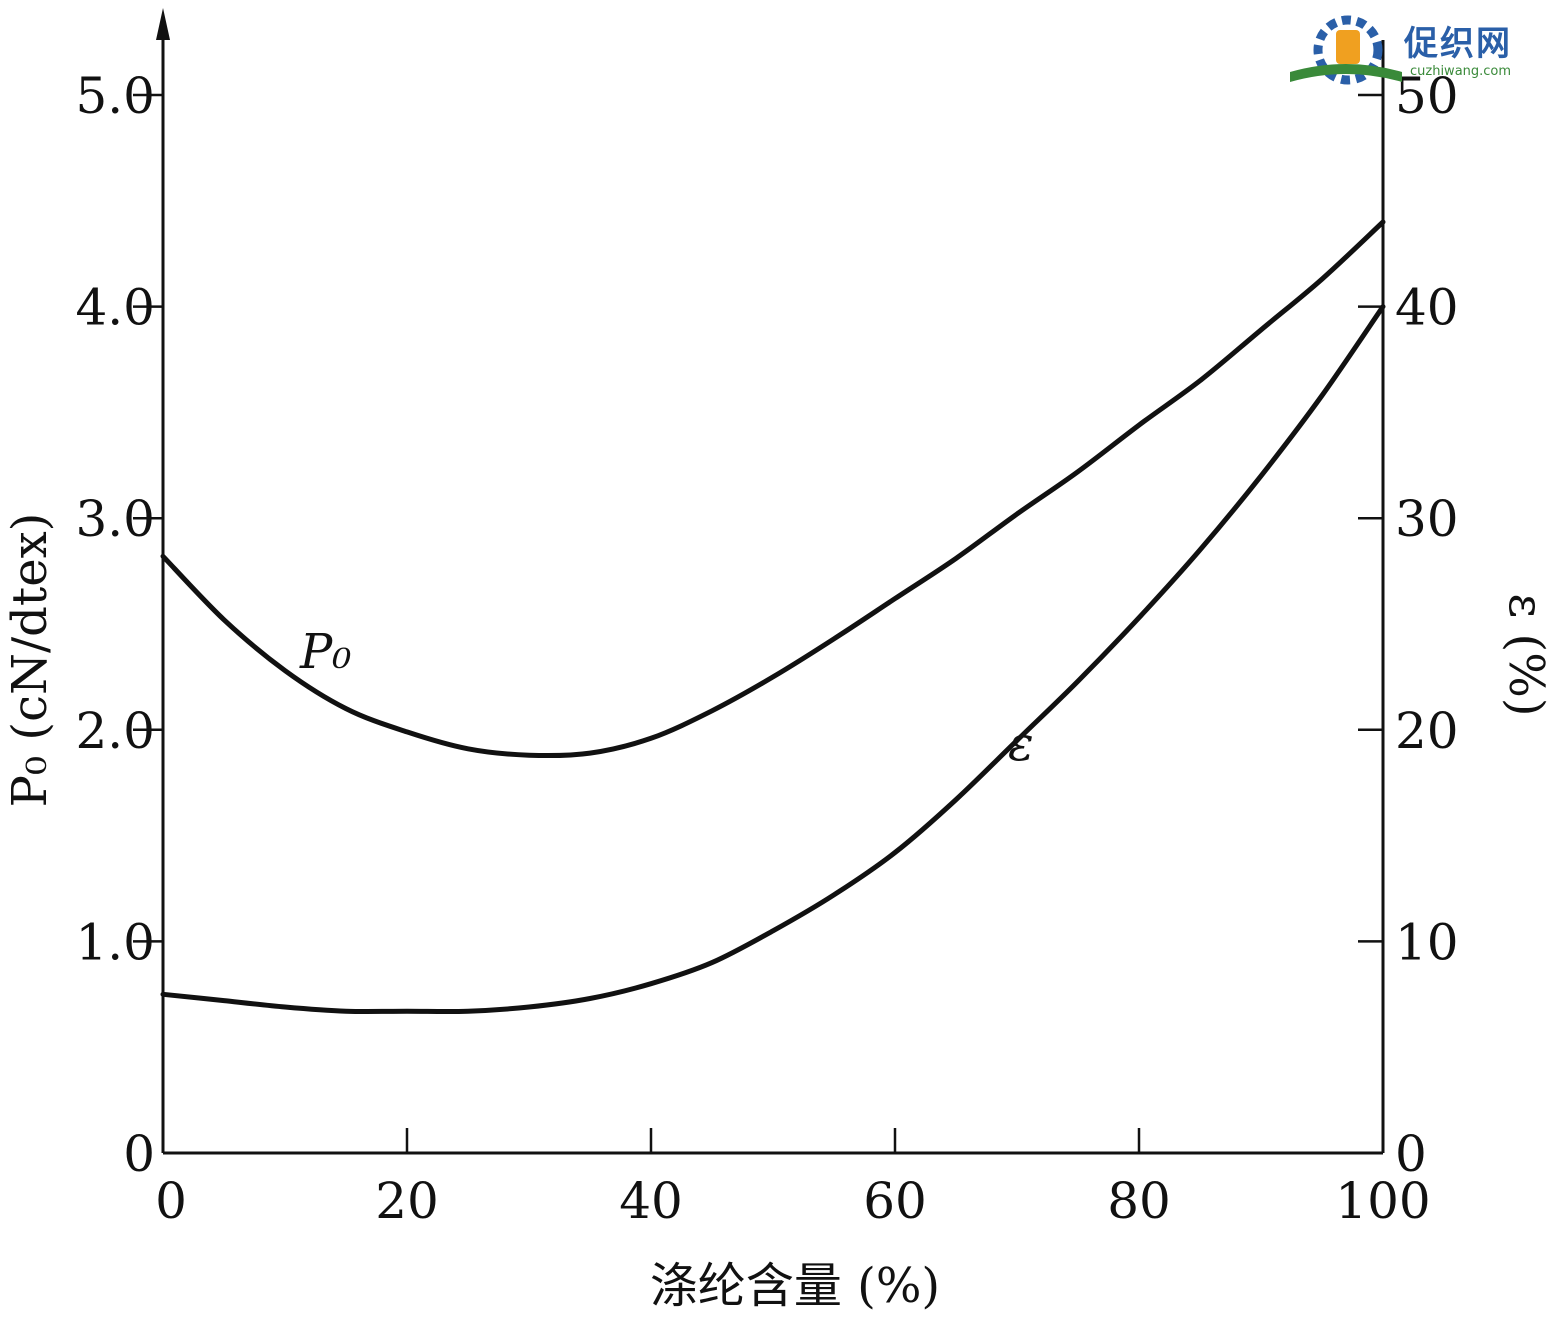 The width and height of the screenshot is (1547, 1318). I want to click on left-y-axis-arrow, so click(163, 24).